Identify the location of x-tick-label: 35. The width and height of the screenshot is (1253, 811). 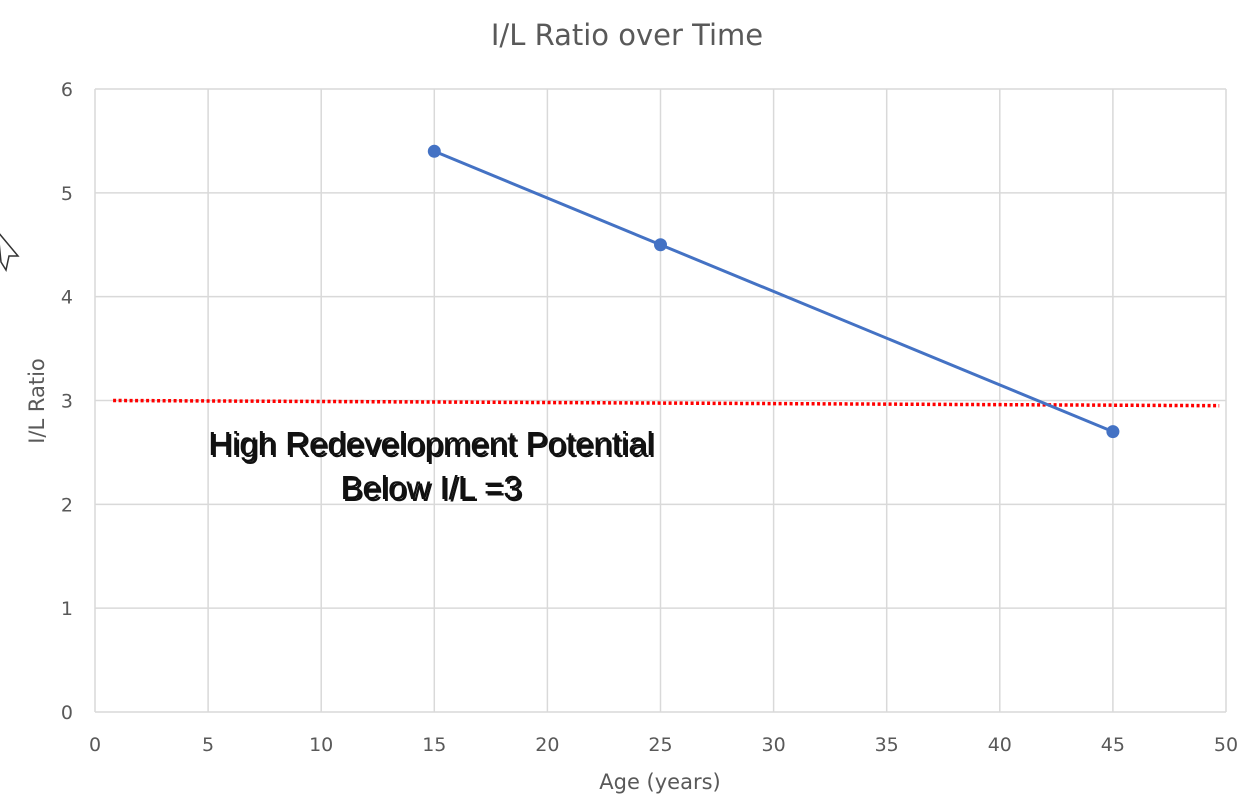
(887, 745).